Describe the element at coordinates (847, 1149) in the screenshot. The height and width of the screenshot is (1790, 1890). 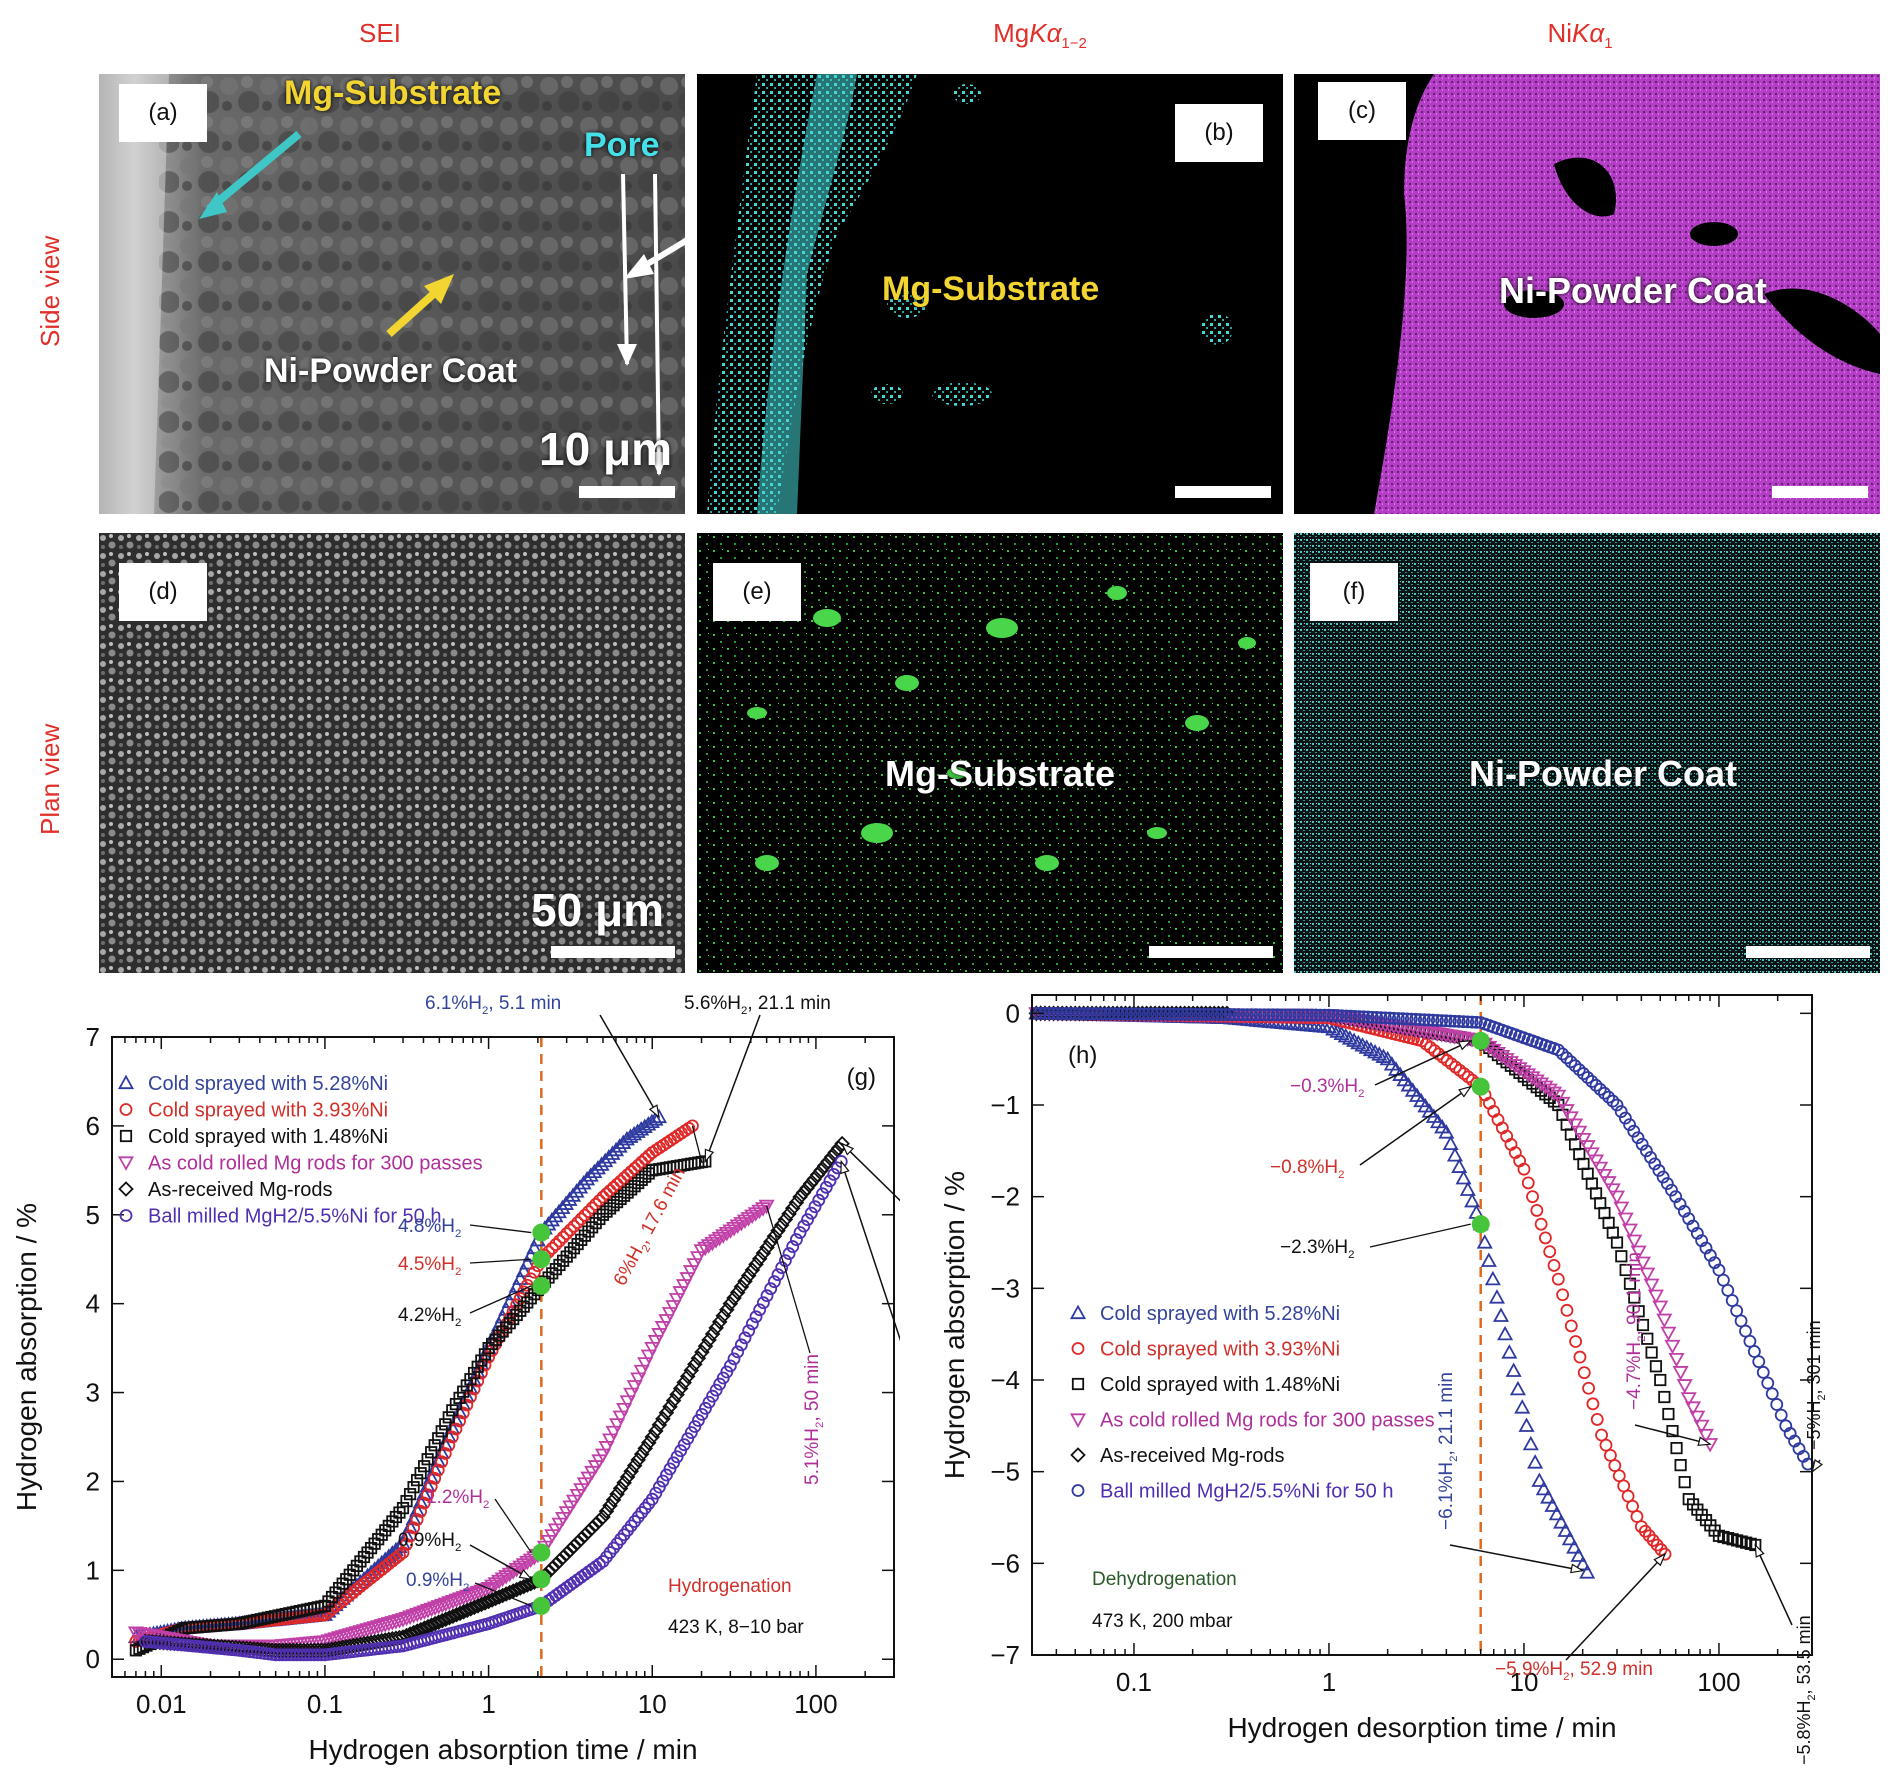
I see `arrow-r58-head` at that location.